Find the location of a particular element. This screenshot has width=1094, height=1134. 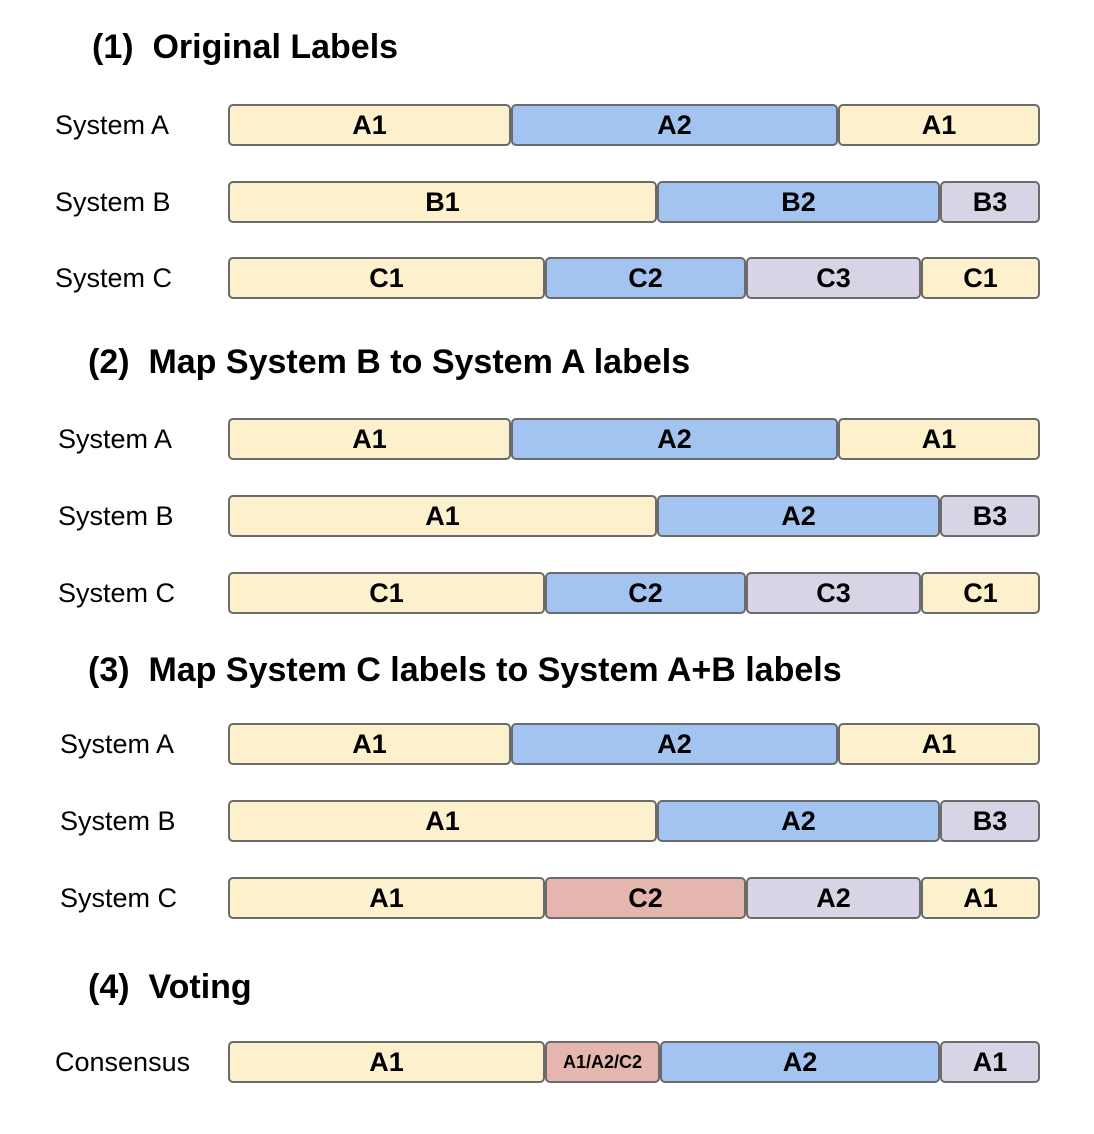

label-segment: A1/A2/C2 is located at coordinates (602, 1062).